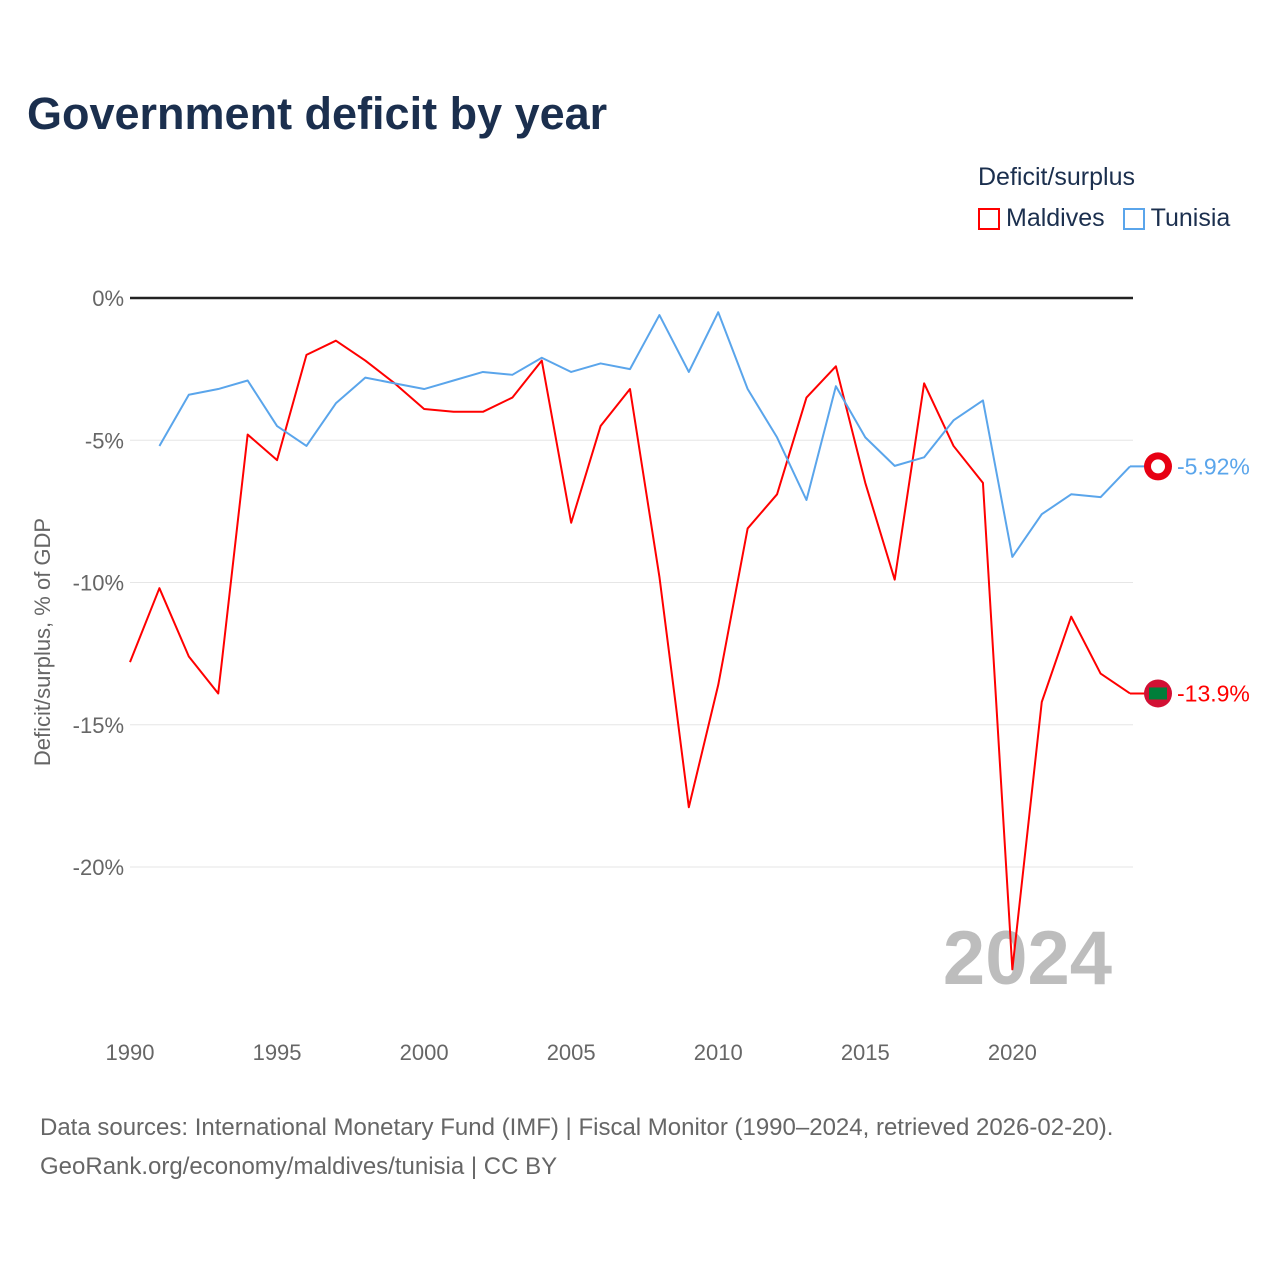  Describe the element at coordinates (317, 113) in the screenshot. I see `chart-title: Government deficit by year` at that location.